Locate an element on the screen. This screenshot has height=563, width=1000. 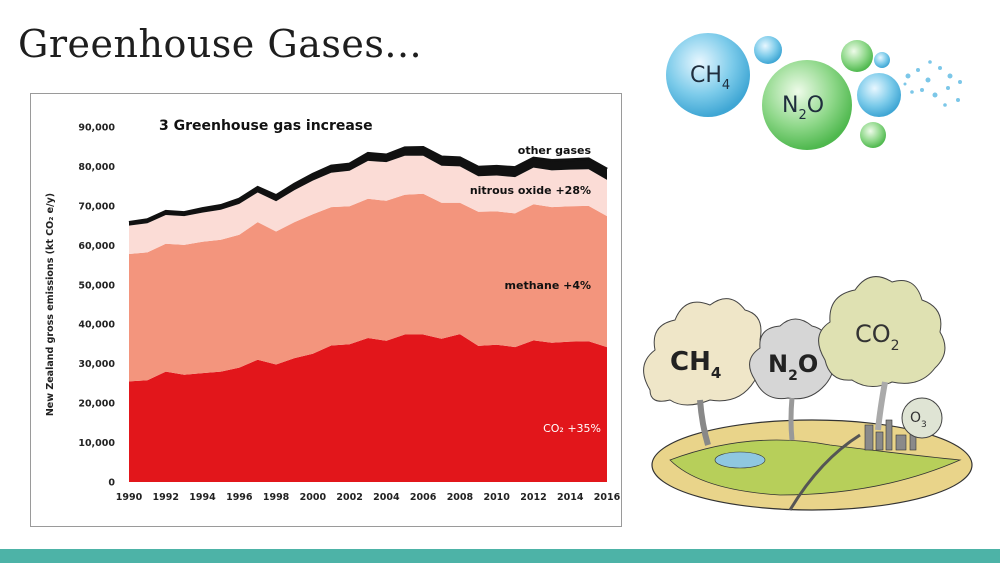
y-tick-label: 10,000 is located at coordinates (96, 443).